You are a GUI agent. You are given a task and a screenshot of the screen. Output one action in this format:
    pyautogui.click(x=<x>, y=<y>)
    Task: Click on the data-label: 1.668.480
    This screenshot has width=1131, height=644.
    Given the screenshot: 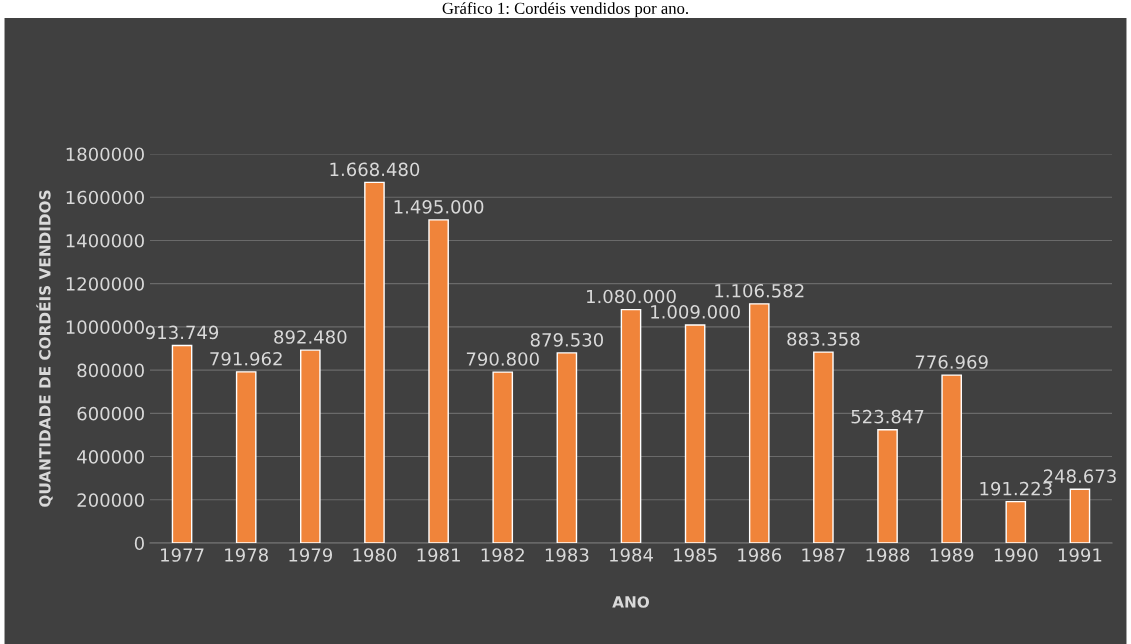 What is the action you would take?
    pyautogui.click(x=375, y=169)
    